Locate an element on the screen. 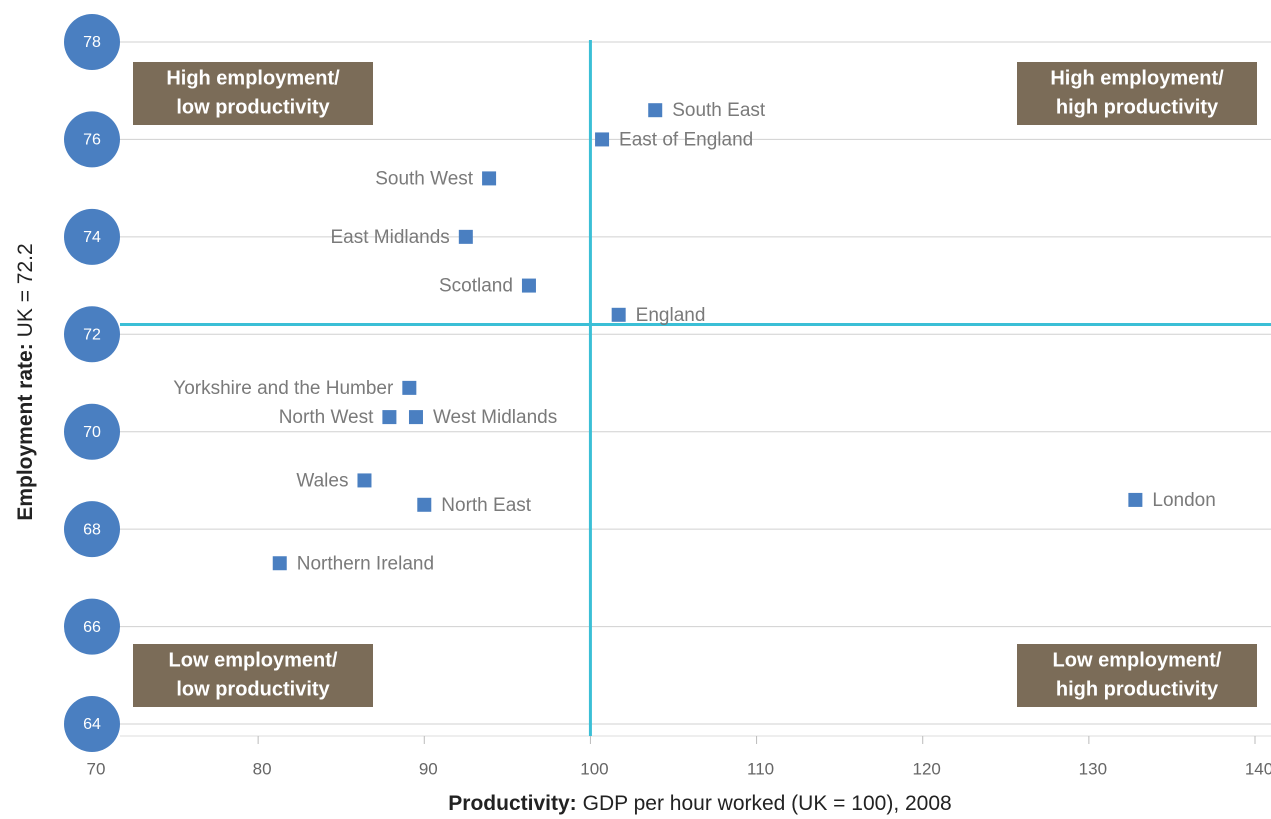 The width and height of the screenshot is (1271, 819). point-label: South East is located at coordinates (719, 110).